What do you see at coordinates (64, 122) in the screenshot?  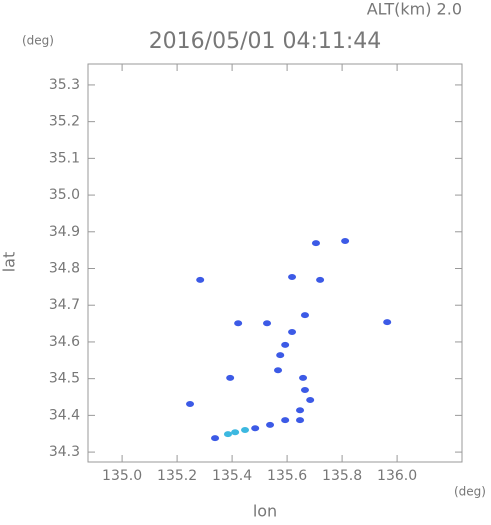 I see `y-tick-label: 35.2` at bounding box center [64, 122].